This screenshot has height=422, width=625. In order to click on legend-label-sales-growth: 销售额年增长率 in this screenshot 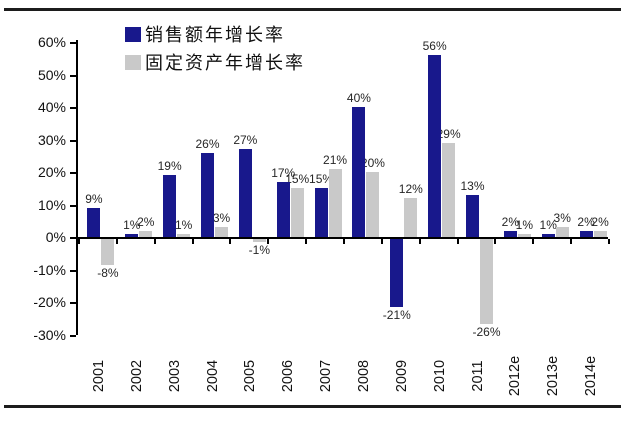, I will do `click(215, 35)`.